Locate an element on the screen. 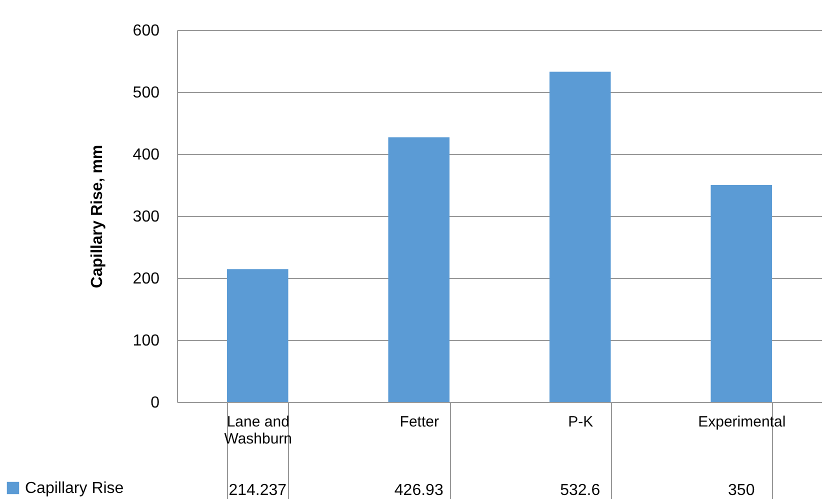 Image resolution: width=838 pixels, height=499 pixels. y-tick-label: 200 is located at coordinates (146, 279).